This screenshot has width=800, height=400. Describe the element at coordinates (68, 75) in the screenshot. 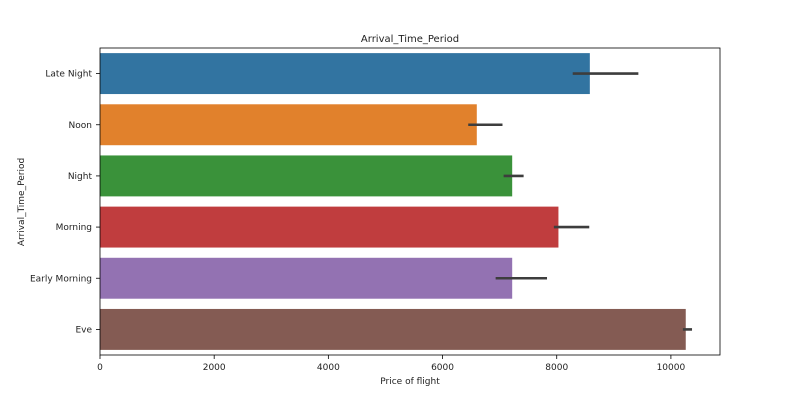

I see `y-tick-label: Late Night` at that location.